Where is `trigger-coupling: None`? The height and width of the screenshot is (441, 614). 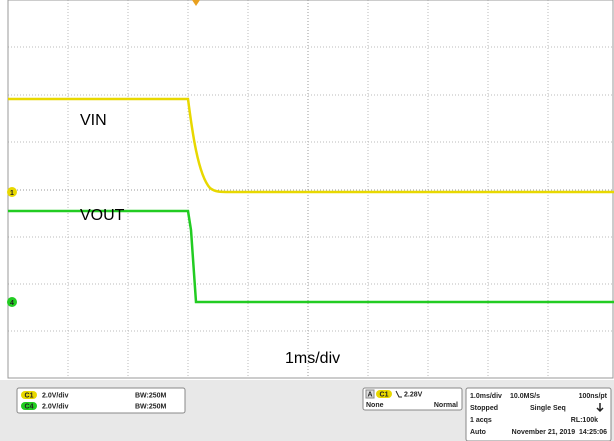
trigger-coupling: None is located at coordinates (375, 405).